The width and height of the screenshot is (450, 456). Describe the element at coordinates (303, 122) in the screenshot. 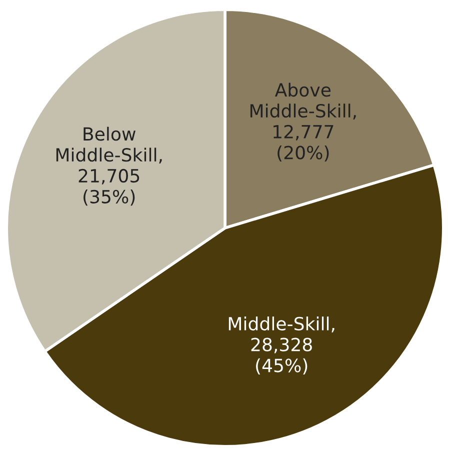

I see `slice-label: Above Middle-Skill, 12,777 (20%)` at that location.